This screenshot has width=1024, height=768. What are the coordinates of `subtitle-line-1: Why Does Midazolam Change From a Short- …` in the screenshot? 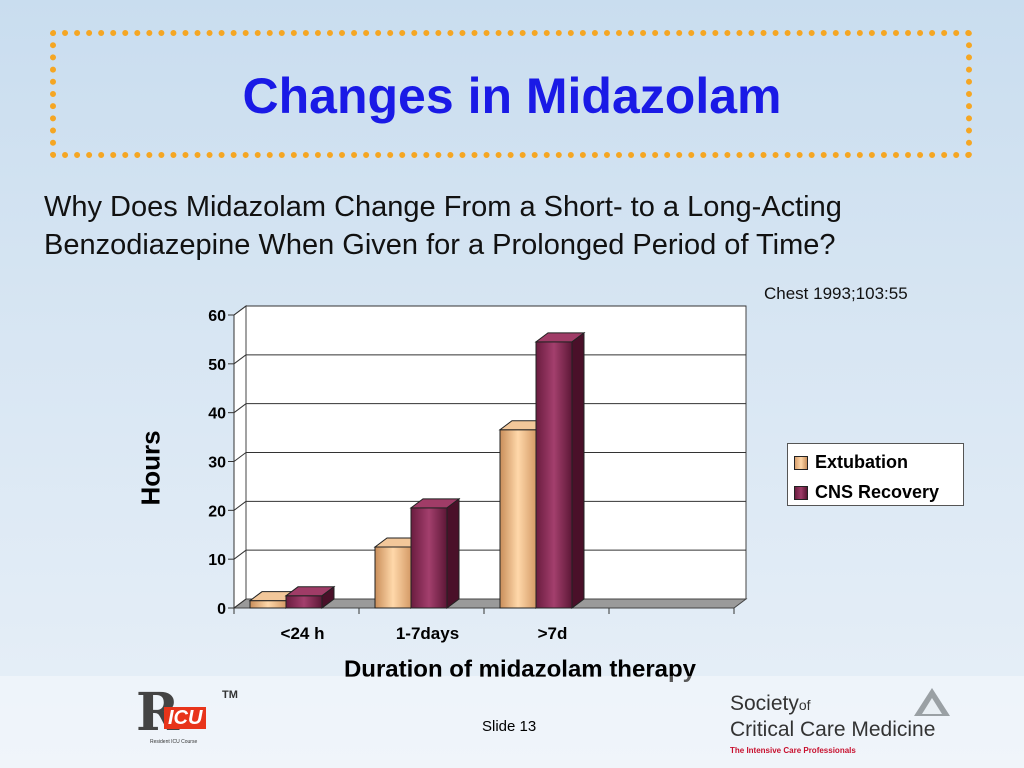 It's located at (443, 207).